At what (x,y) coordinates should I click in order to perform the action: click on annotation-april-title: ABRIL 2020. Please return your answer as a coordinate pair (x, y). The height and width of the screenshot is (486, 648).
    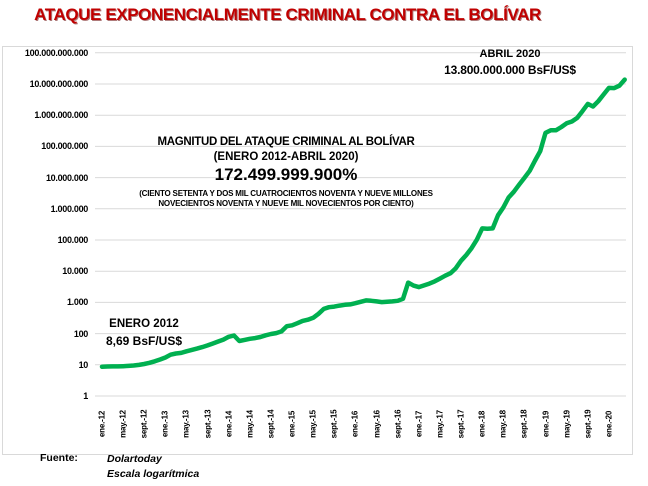
    Looking at the image, I should click on (510, 54).